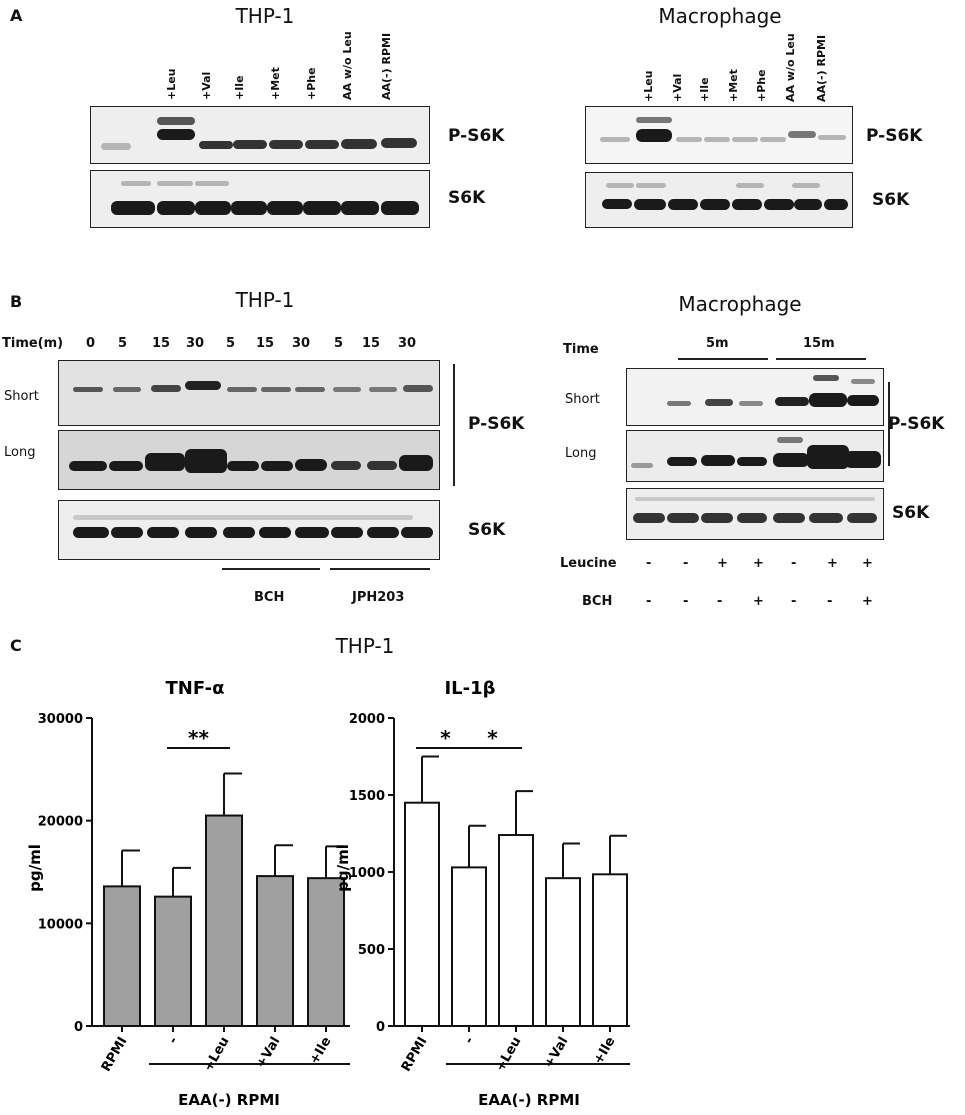 The width and height of the screenshot is (965, 1115). Describe the element at coordinates (371, 950) in the screenshot. I see `y-tick-label: 500` at that location.